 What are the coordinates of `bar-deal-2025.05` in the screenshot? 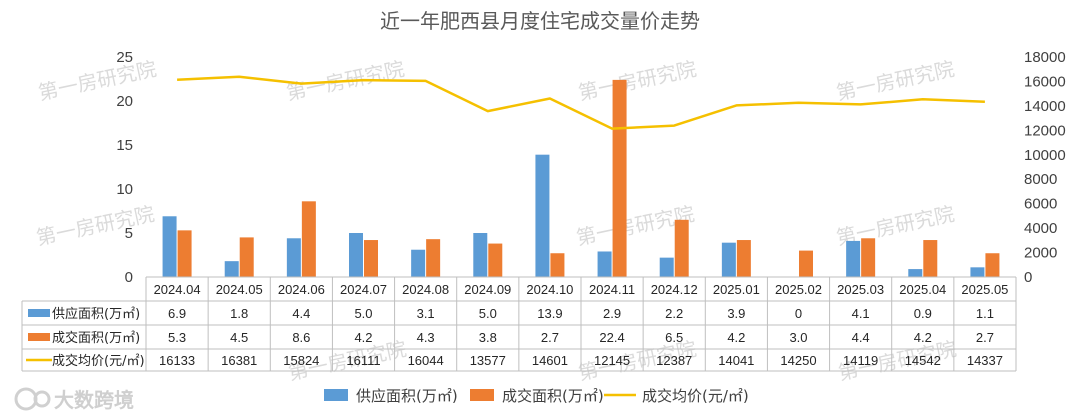 It's located at (992, 265).